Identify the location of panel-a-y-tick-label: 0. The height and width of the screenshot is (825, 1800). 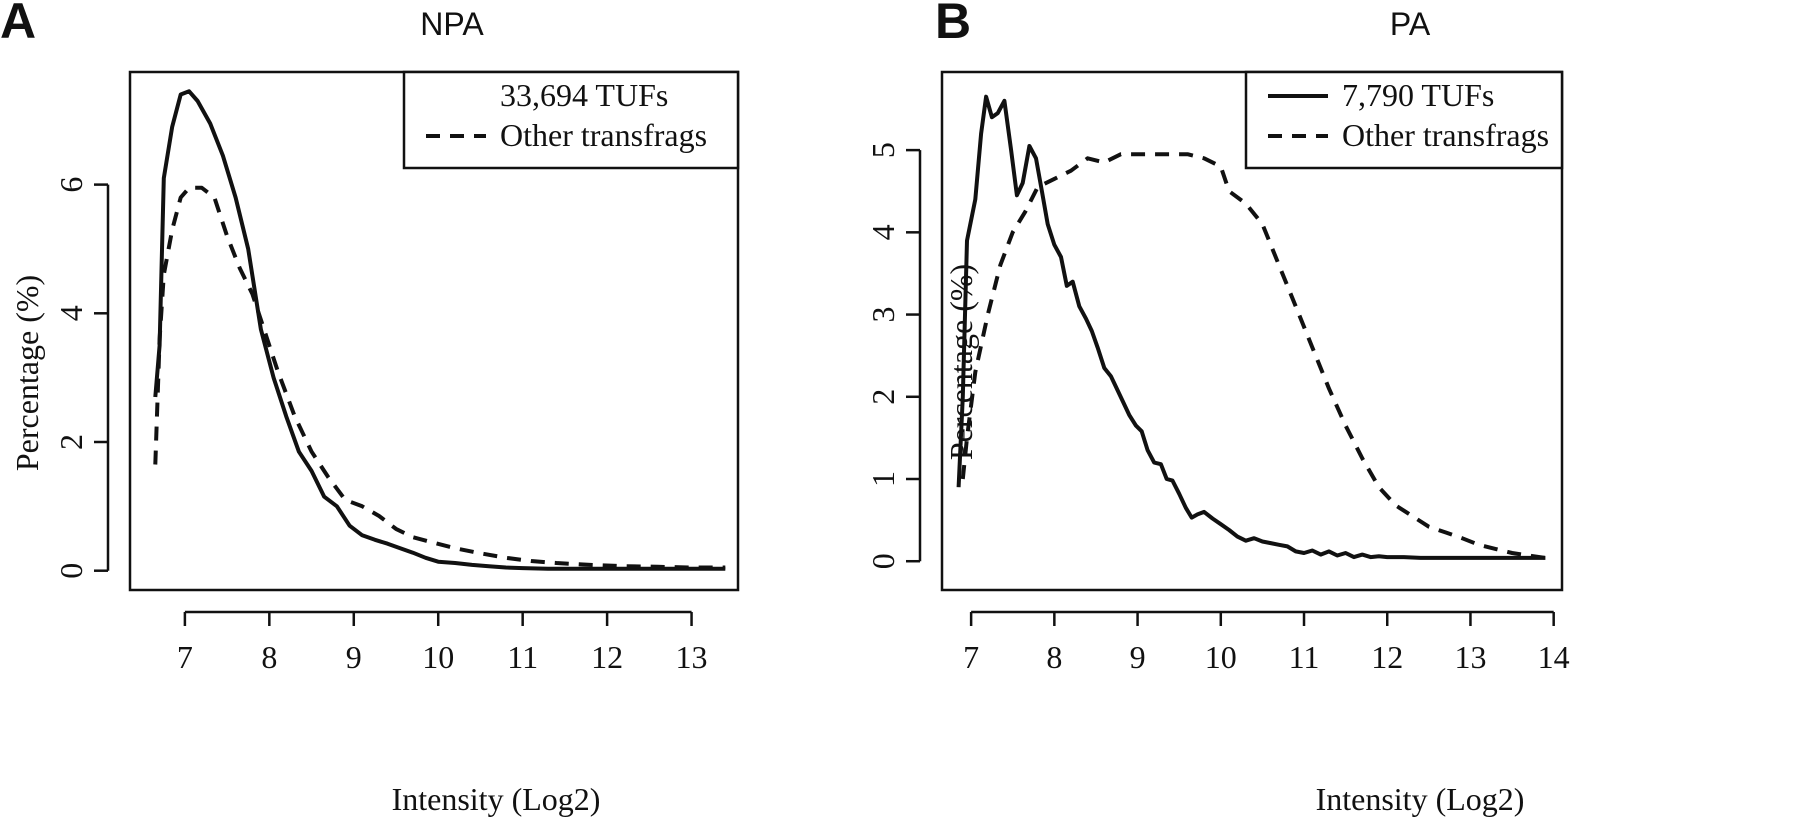
(71, 571).